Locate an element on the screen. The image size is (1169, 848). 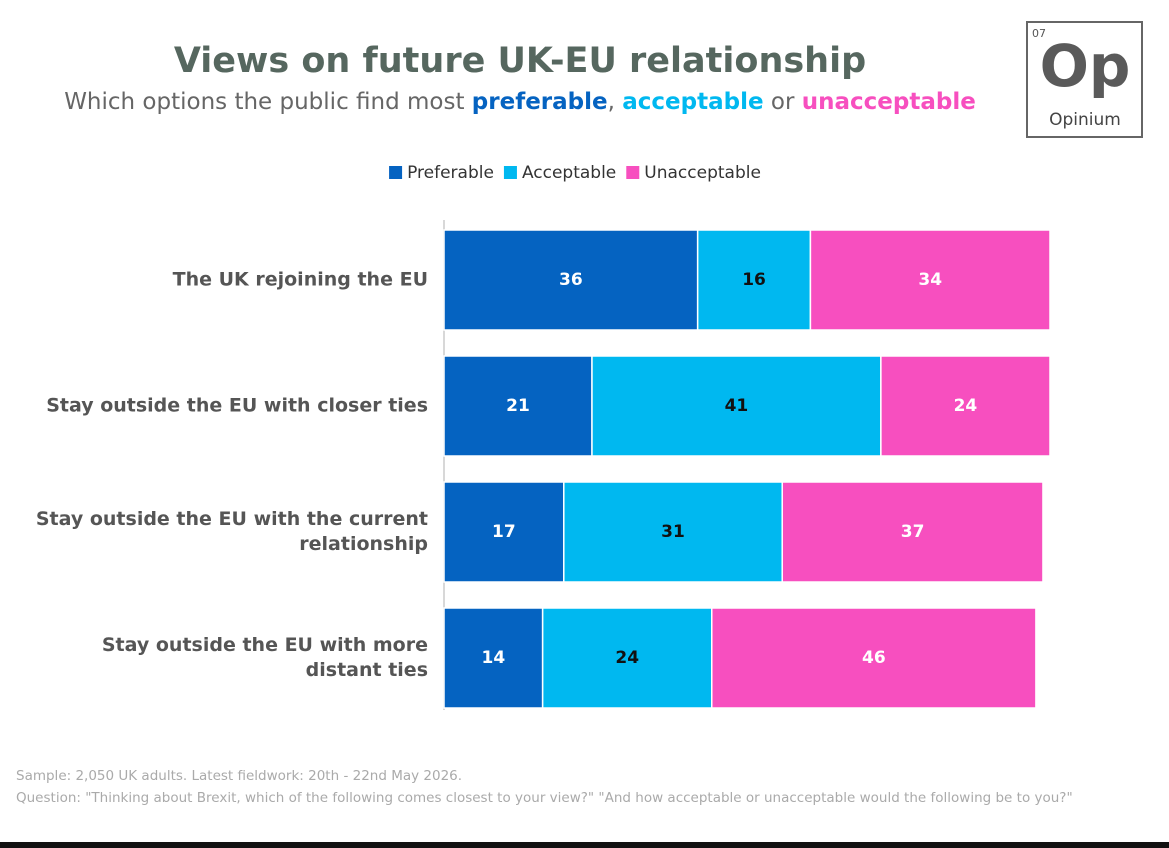
logo-name: Opinium is located at coordinates (1085, 120).